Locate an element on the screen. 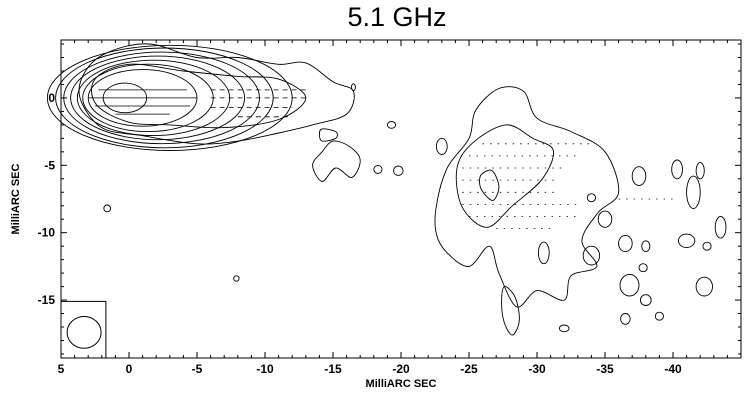  jet-outer-contour is located at coordinates (216, 94).